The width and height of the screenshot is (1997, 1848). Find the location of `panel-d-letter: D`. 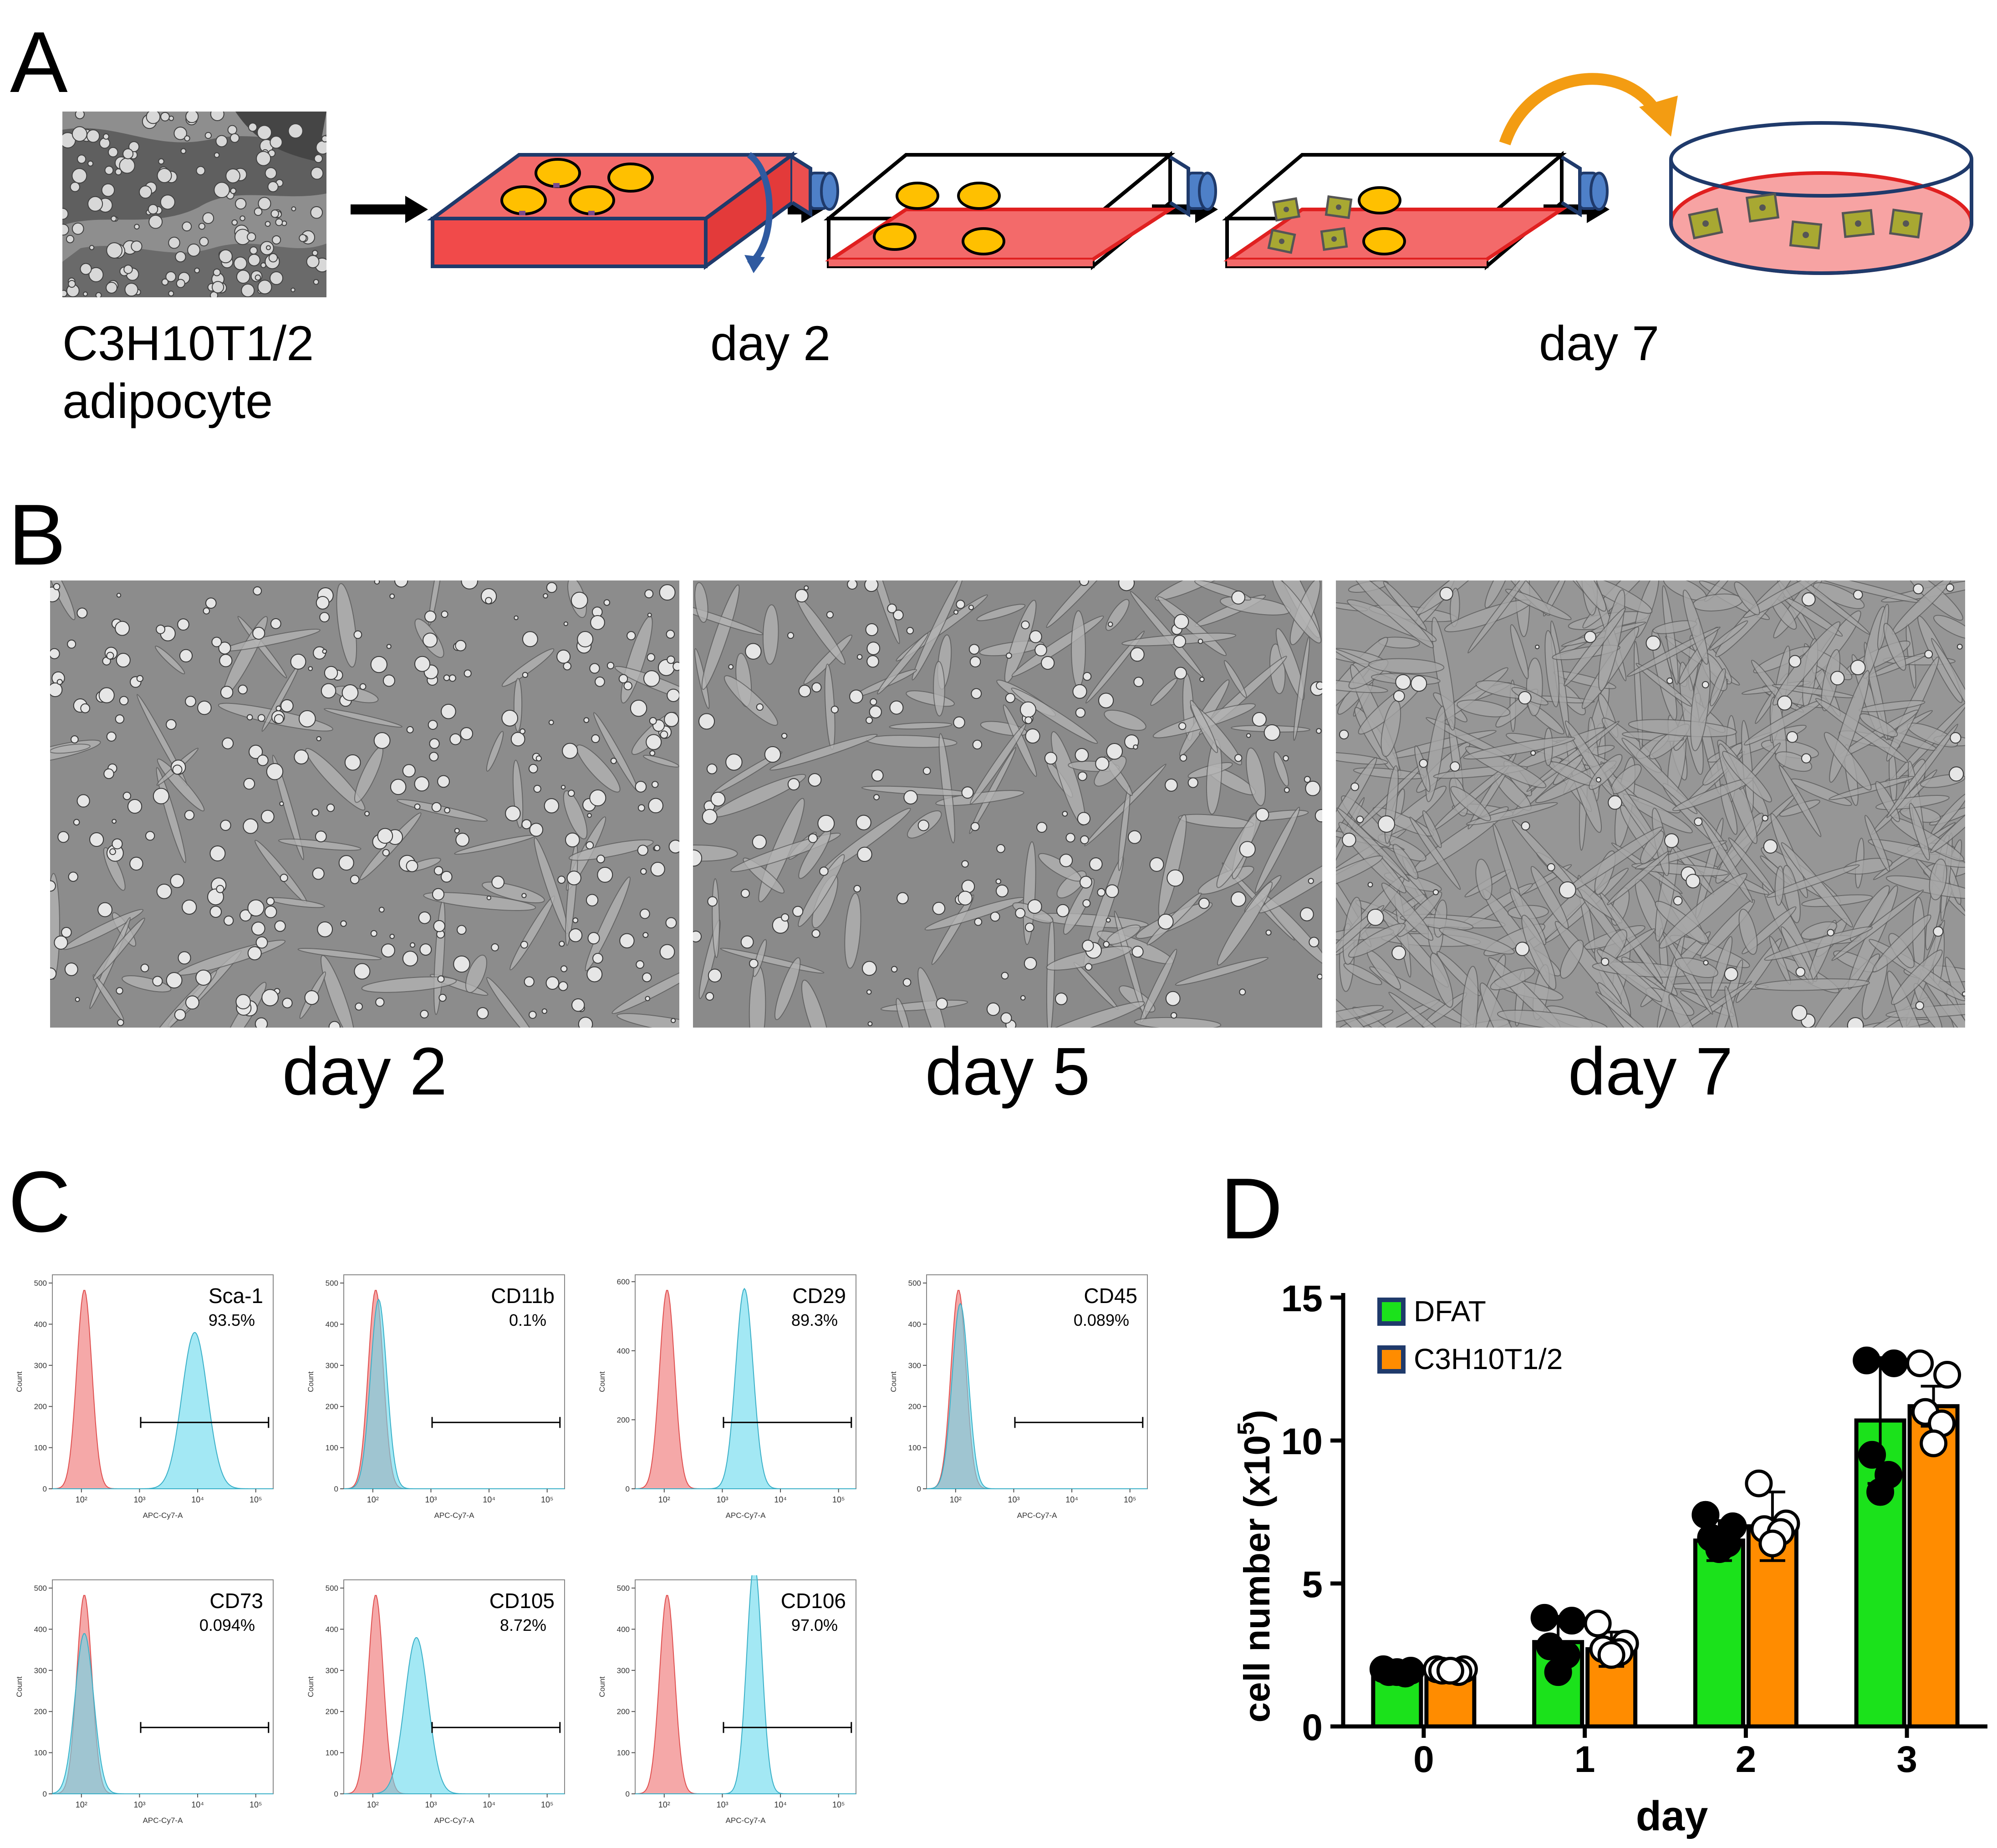

panel-d-letter: D is located at coordinates (1251, 1209).